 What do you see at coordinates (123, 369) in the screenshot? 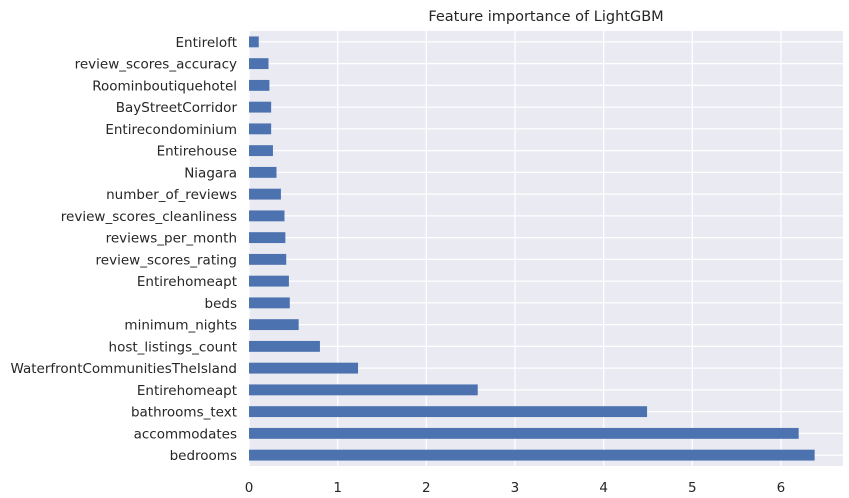
I see `category-label: WaterfrontCommunitiesTheIsland` at bounding box center [123, 369].